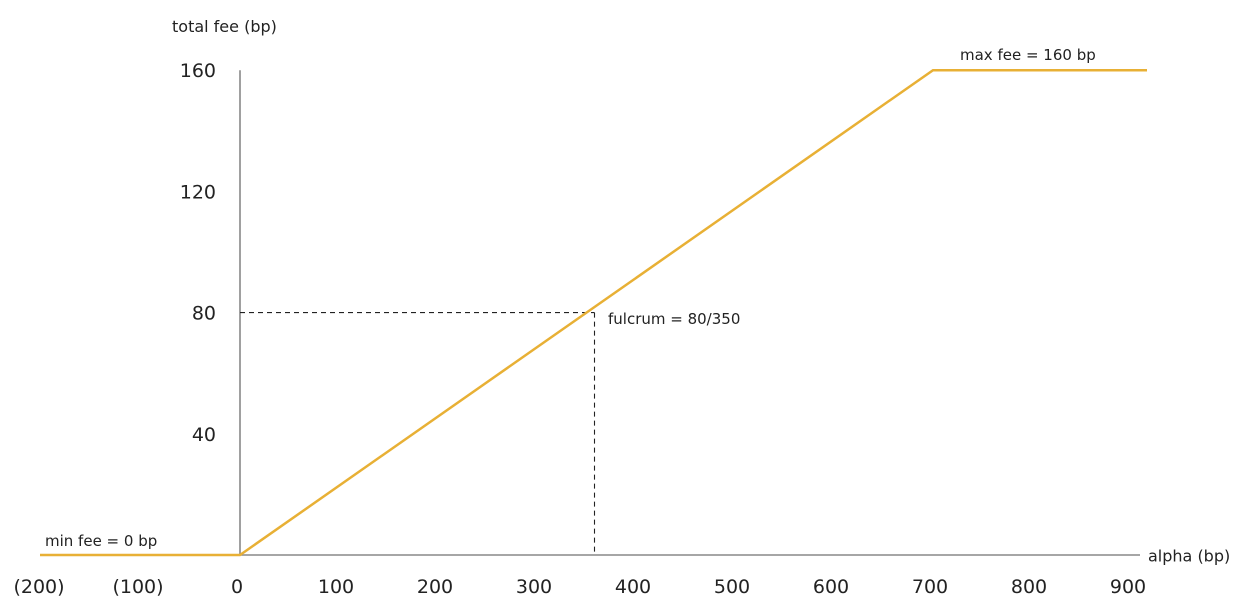 This screenshot has width=1249, height=599. I want to click on x-tick-label: 600, so click(831, 587).